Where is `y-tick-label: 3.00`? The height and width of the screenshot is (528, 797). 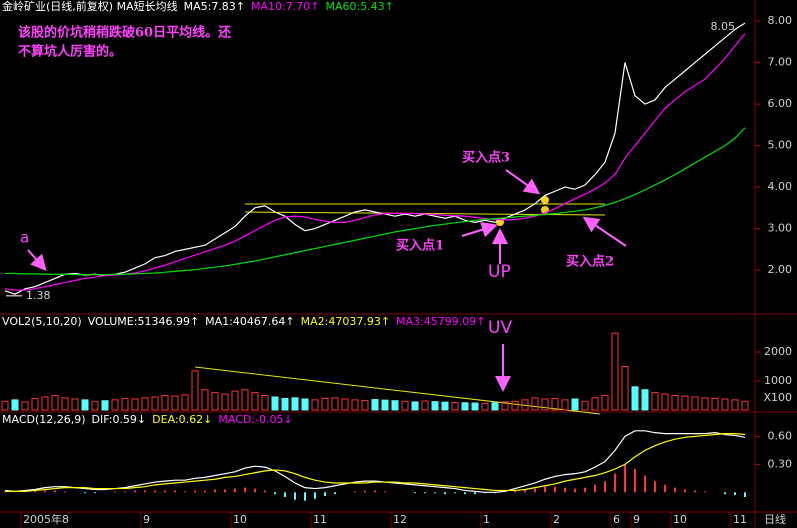
y-tick-label: 3.00 is located at coordinates (780, 228).